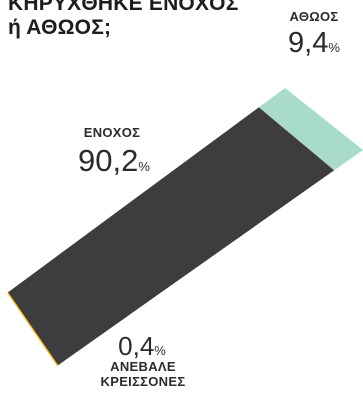 The width and height of the screenshot is (363, 393). What do you see at coordinates (142, 346) in the screenshot?
I see `label-anevale-value: 0,4%` at bounding box center [142, 346].